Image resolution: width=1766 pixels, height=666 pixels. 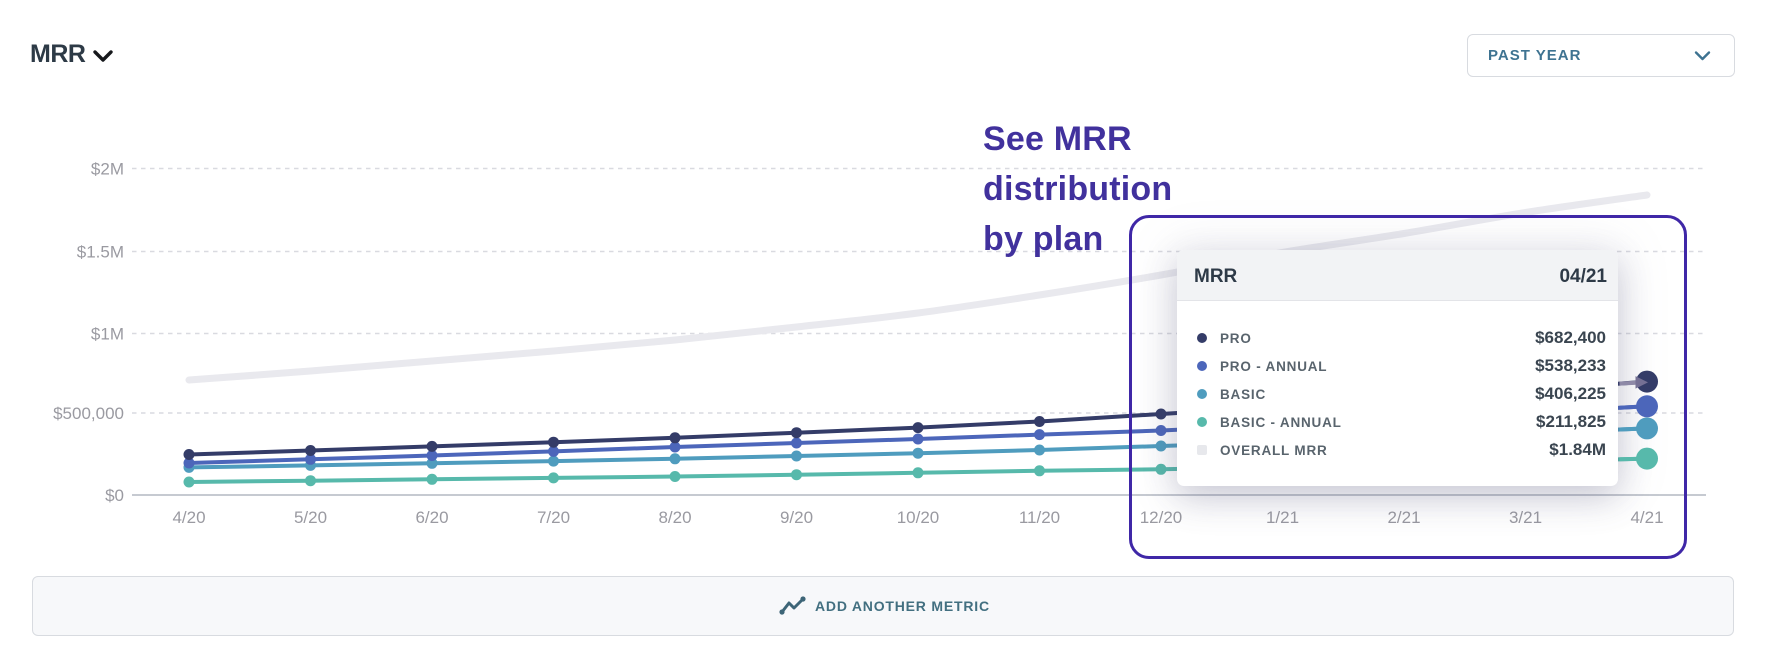 I want to click on svg-text: $1.5M, so click(x=100, y=252).